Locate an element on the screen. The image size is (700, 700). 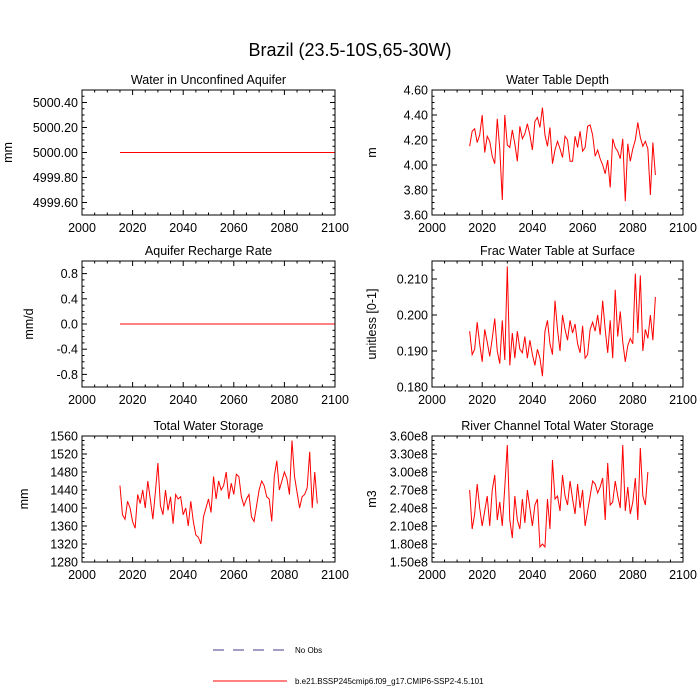
y-tick-label: 1.80e8 is located at coordinates (409, 545).